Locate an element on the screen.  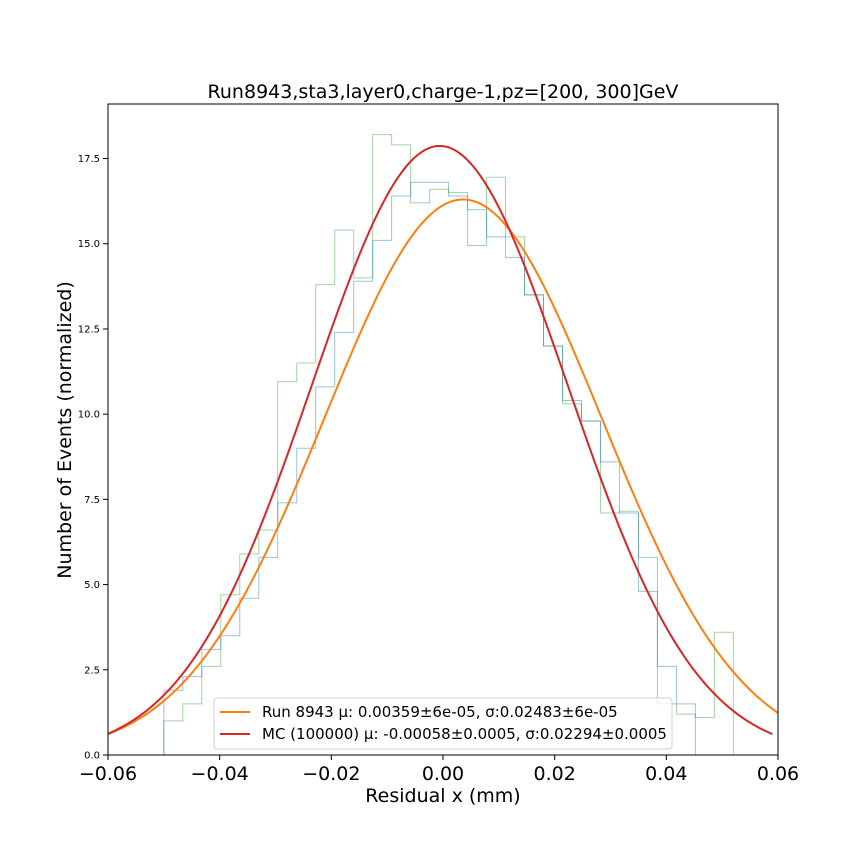
x-tick-label: 0.06 is located at coordinates (778, 774).